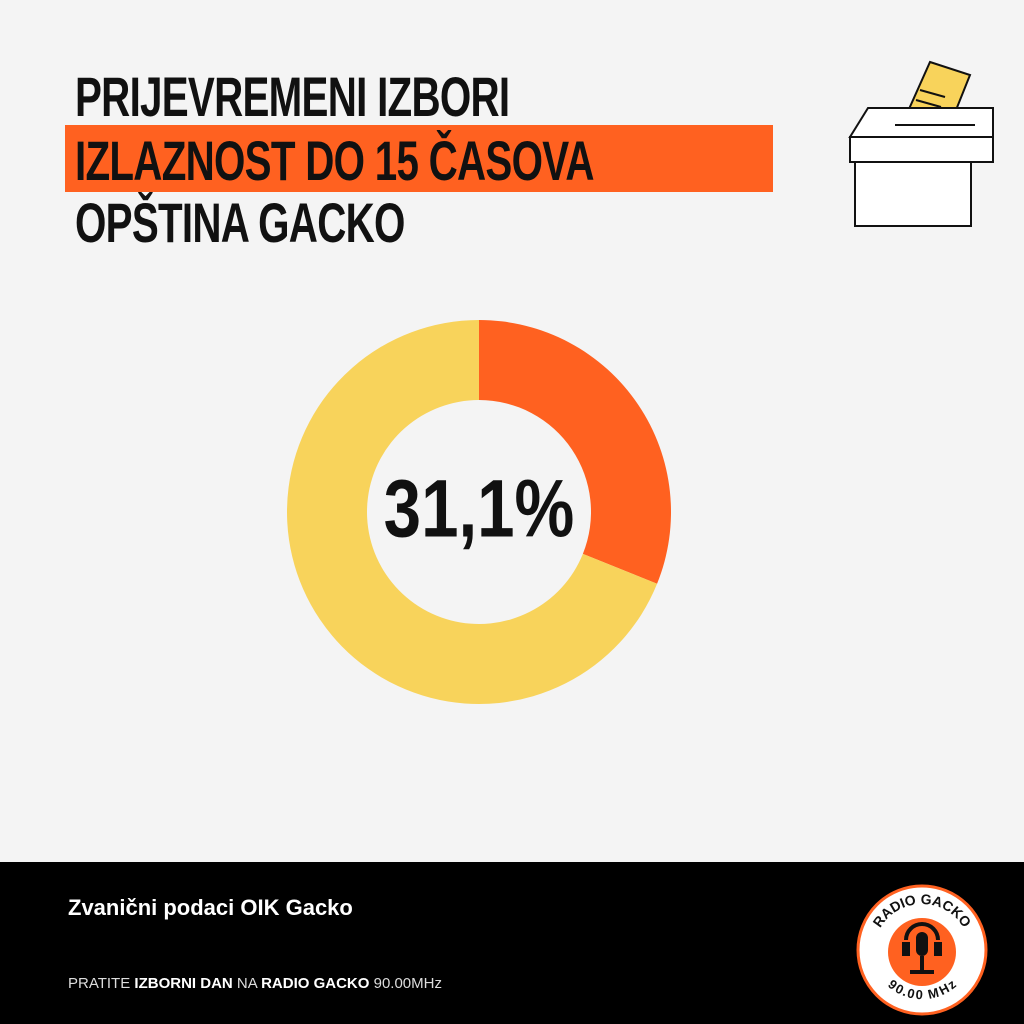 The image size is (1024, 1024). I want to click on promo-text: NA, so click(246, 983).